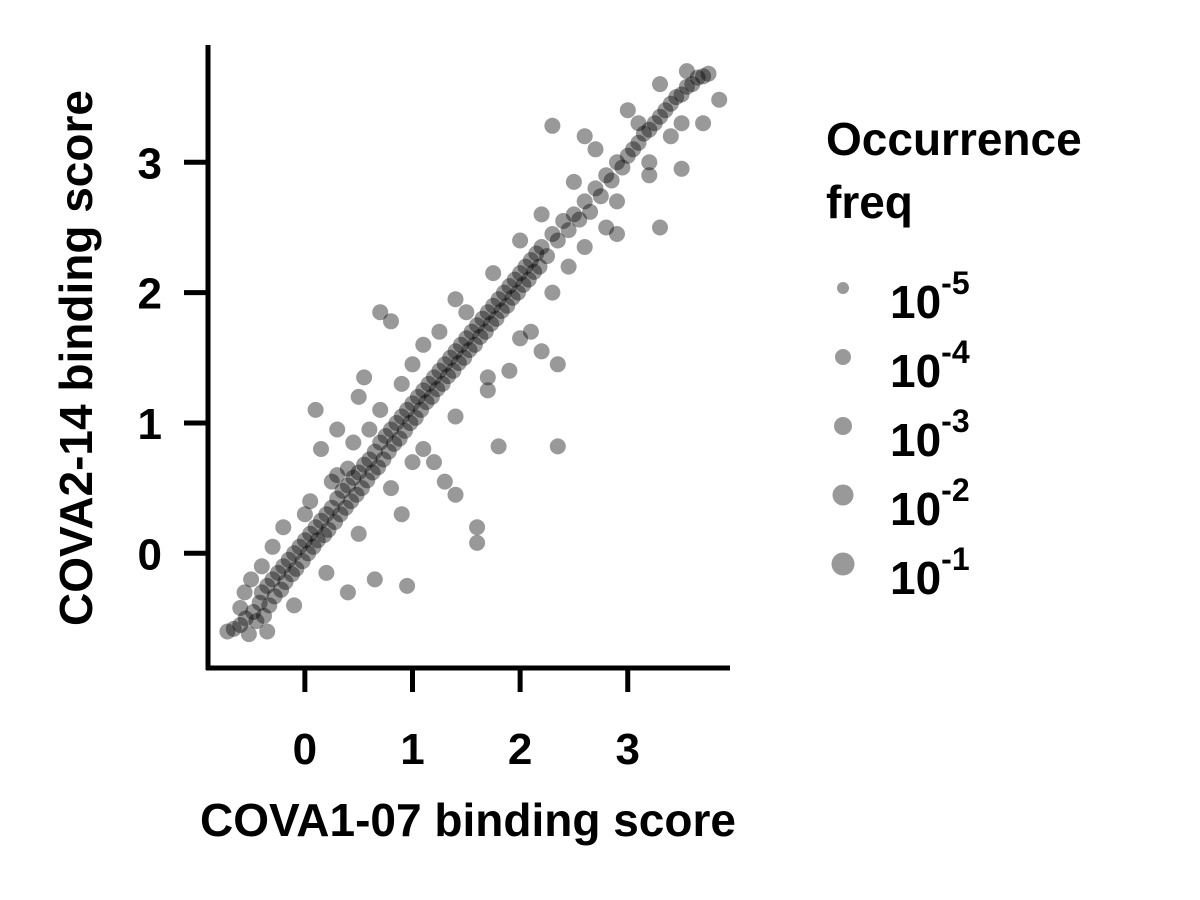 This screenshot has height=900, width=1200. I want to click on x-axis-title: COVA1-07 binding score, so click(468, 820).